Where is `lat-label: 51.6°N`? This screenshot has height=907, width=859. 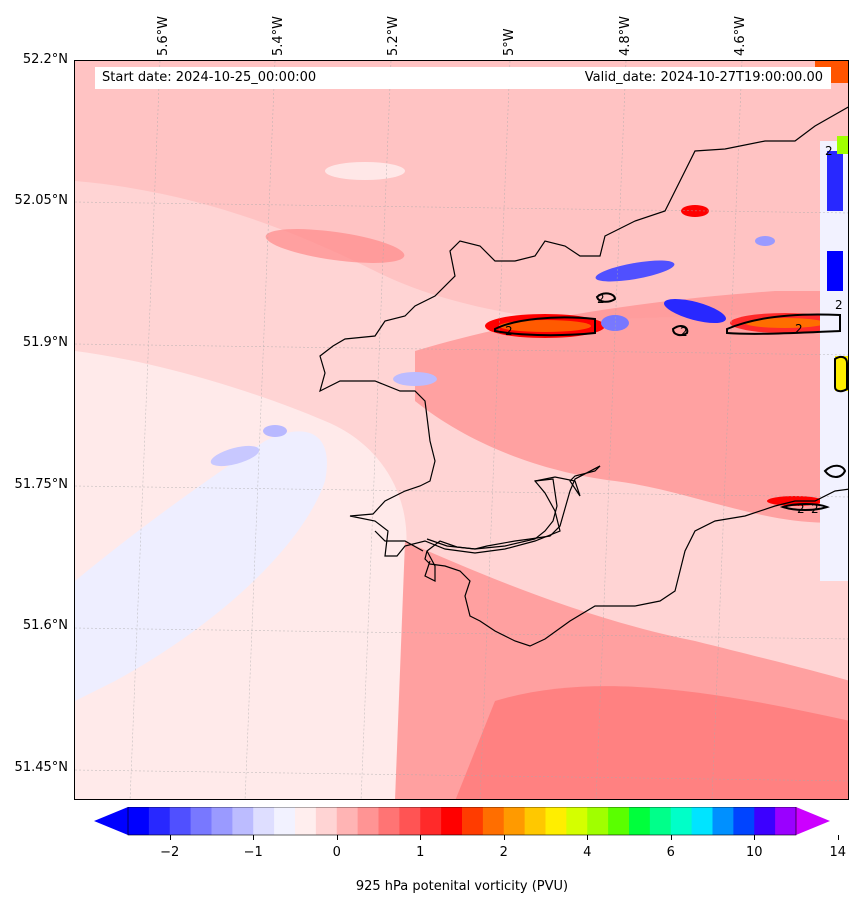
lat-label: 51.6°N is located at coordinates (45, 625).